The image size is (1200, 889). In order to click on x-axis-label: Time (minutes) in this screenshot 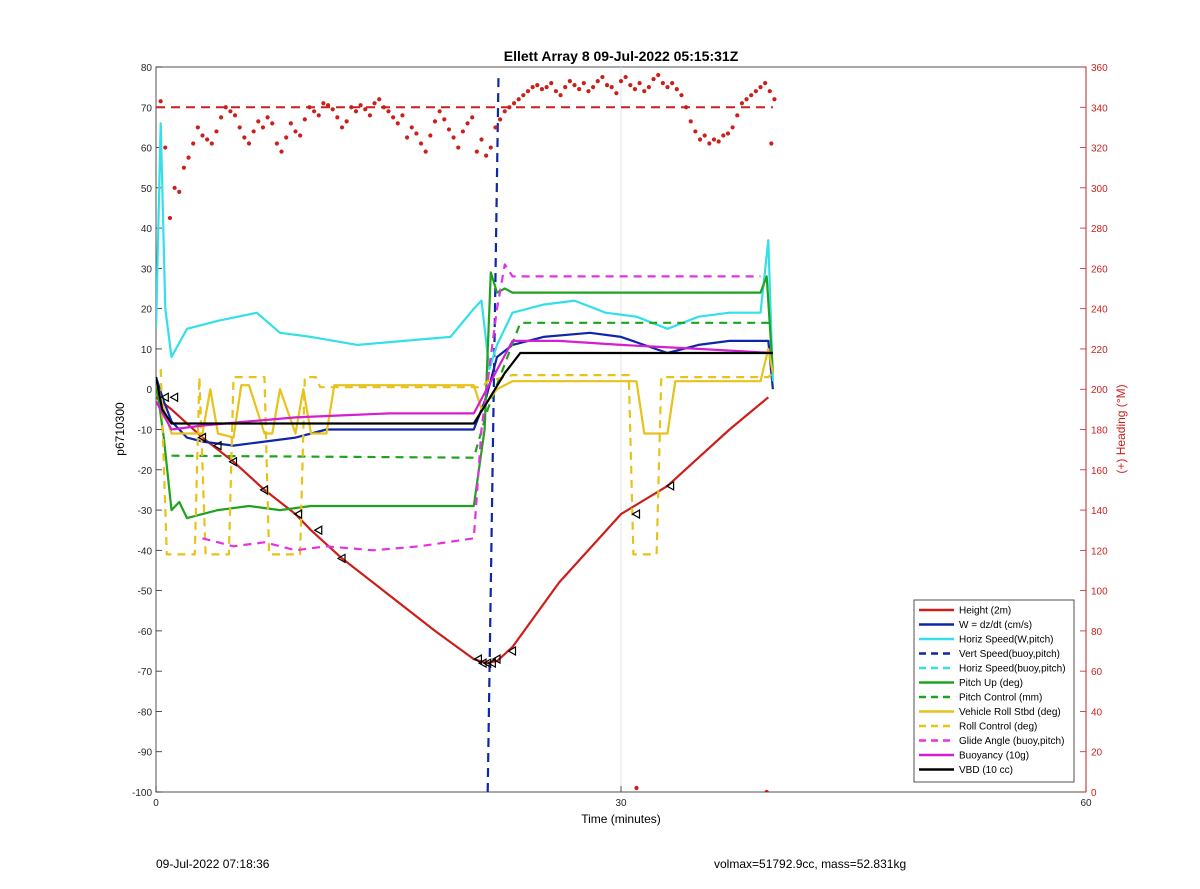, I will do `click(621, 819)`.